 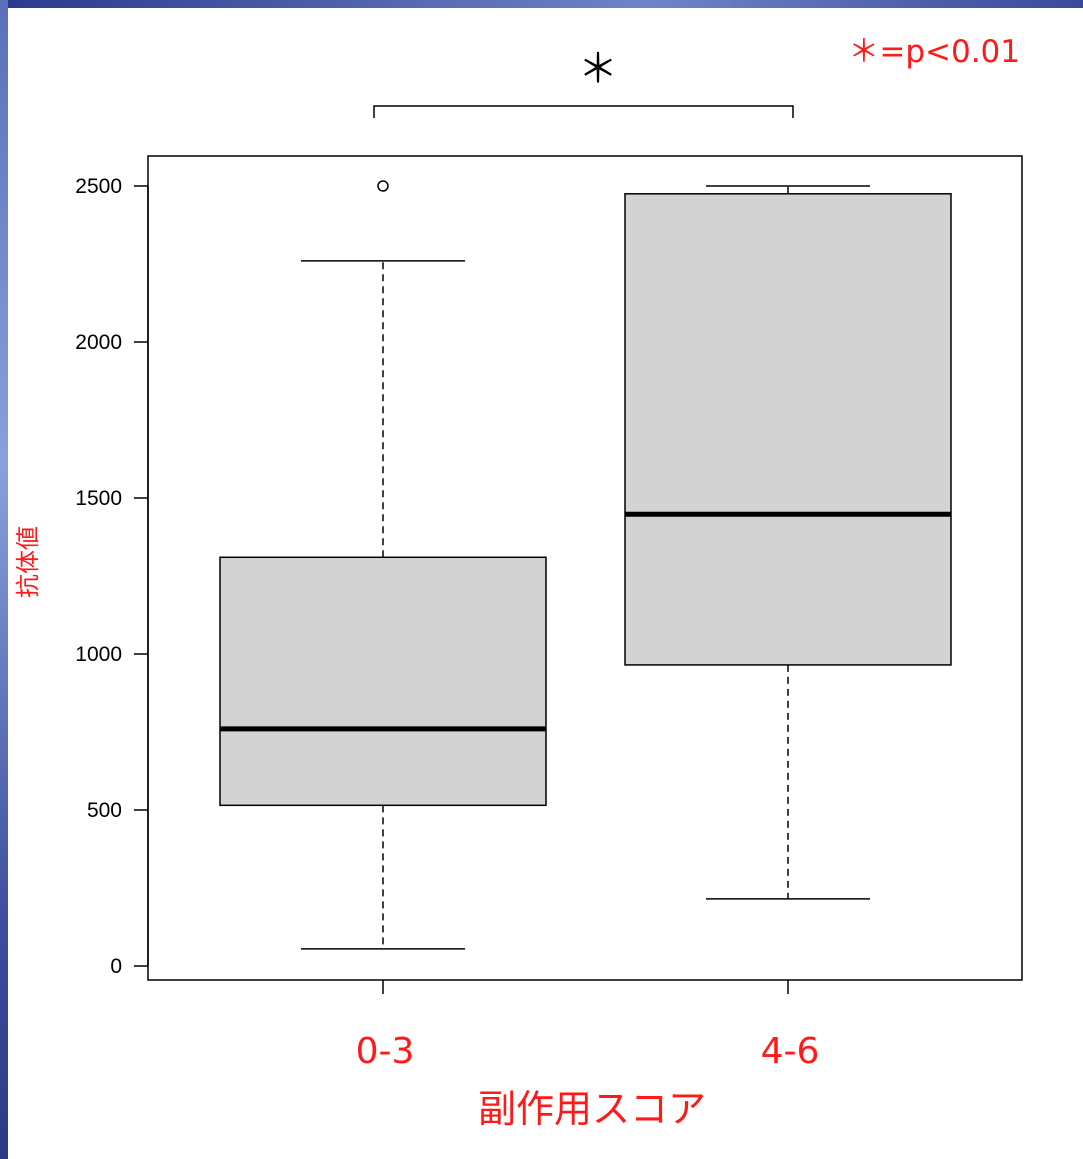 What do you see at coordinates (541, 4) in the screenshot?
I see `slide-top-band` at bounding box center [541, 4].